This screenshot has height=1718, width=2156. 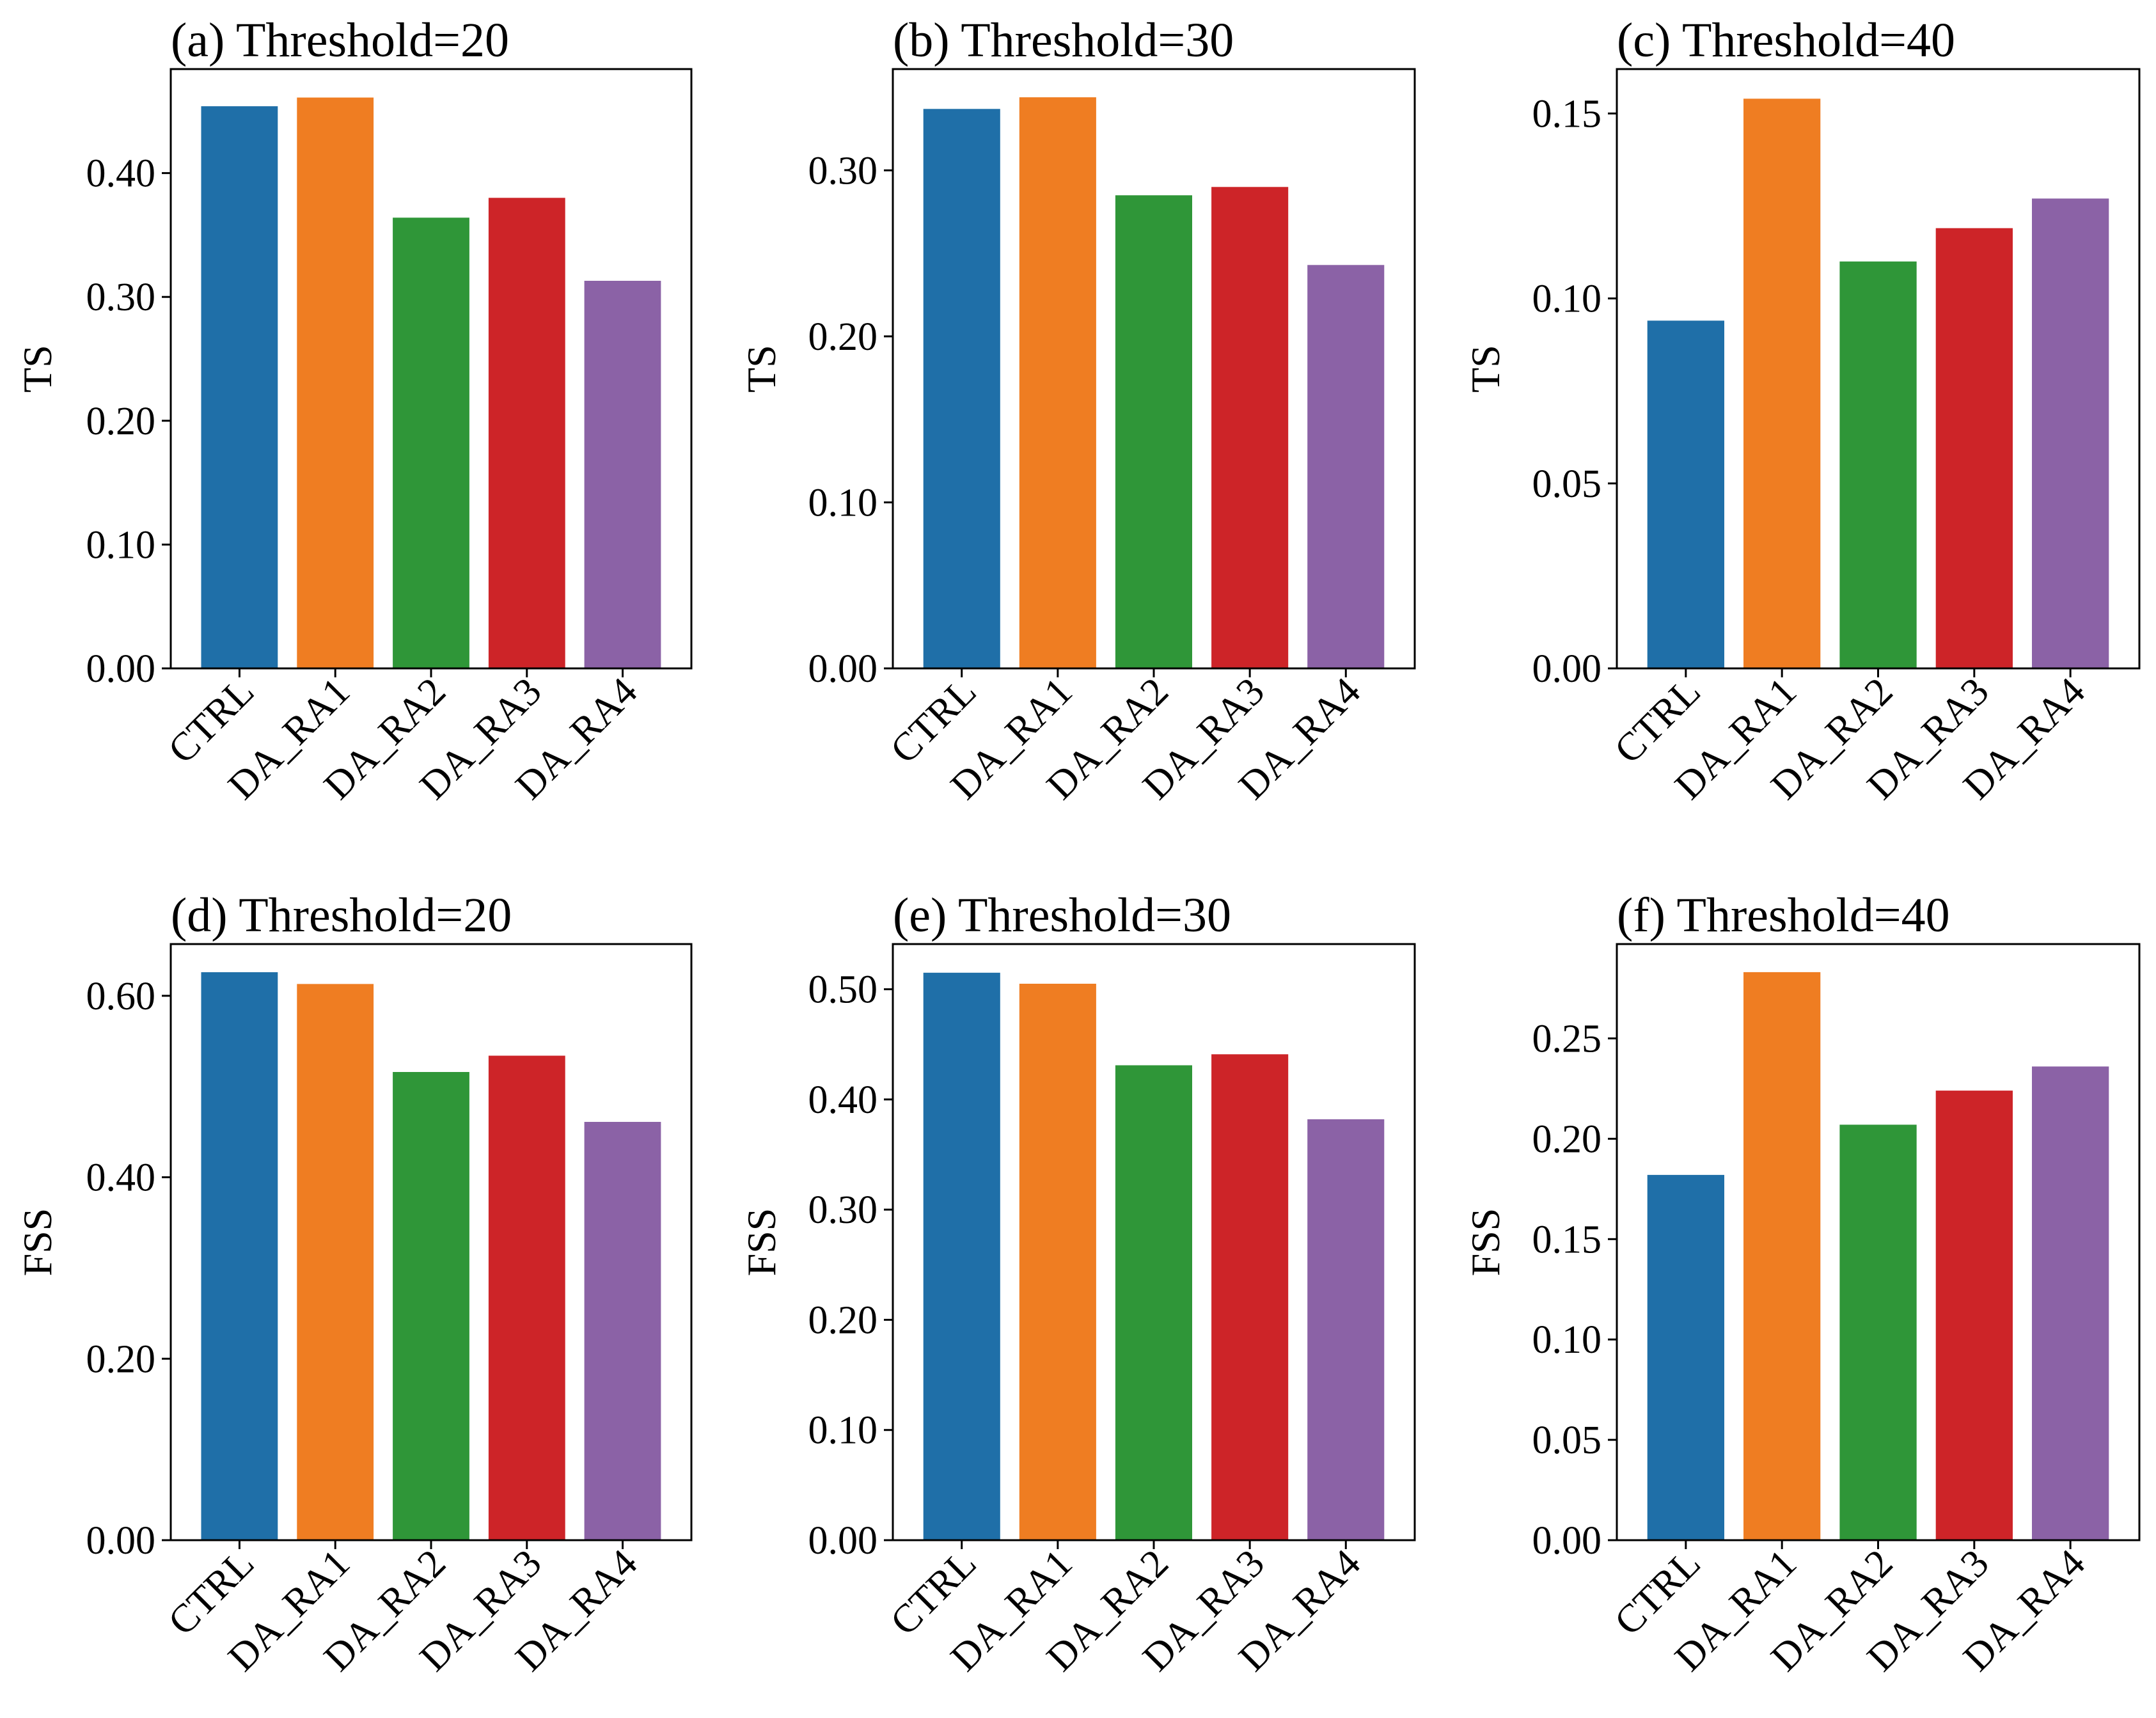 What do you see at coordinates (341, 915) in the screenshot?
I see `panel-title: (d) Threshold=20` at bounding box center [341, 915].